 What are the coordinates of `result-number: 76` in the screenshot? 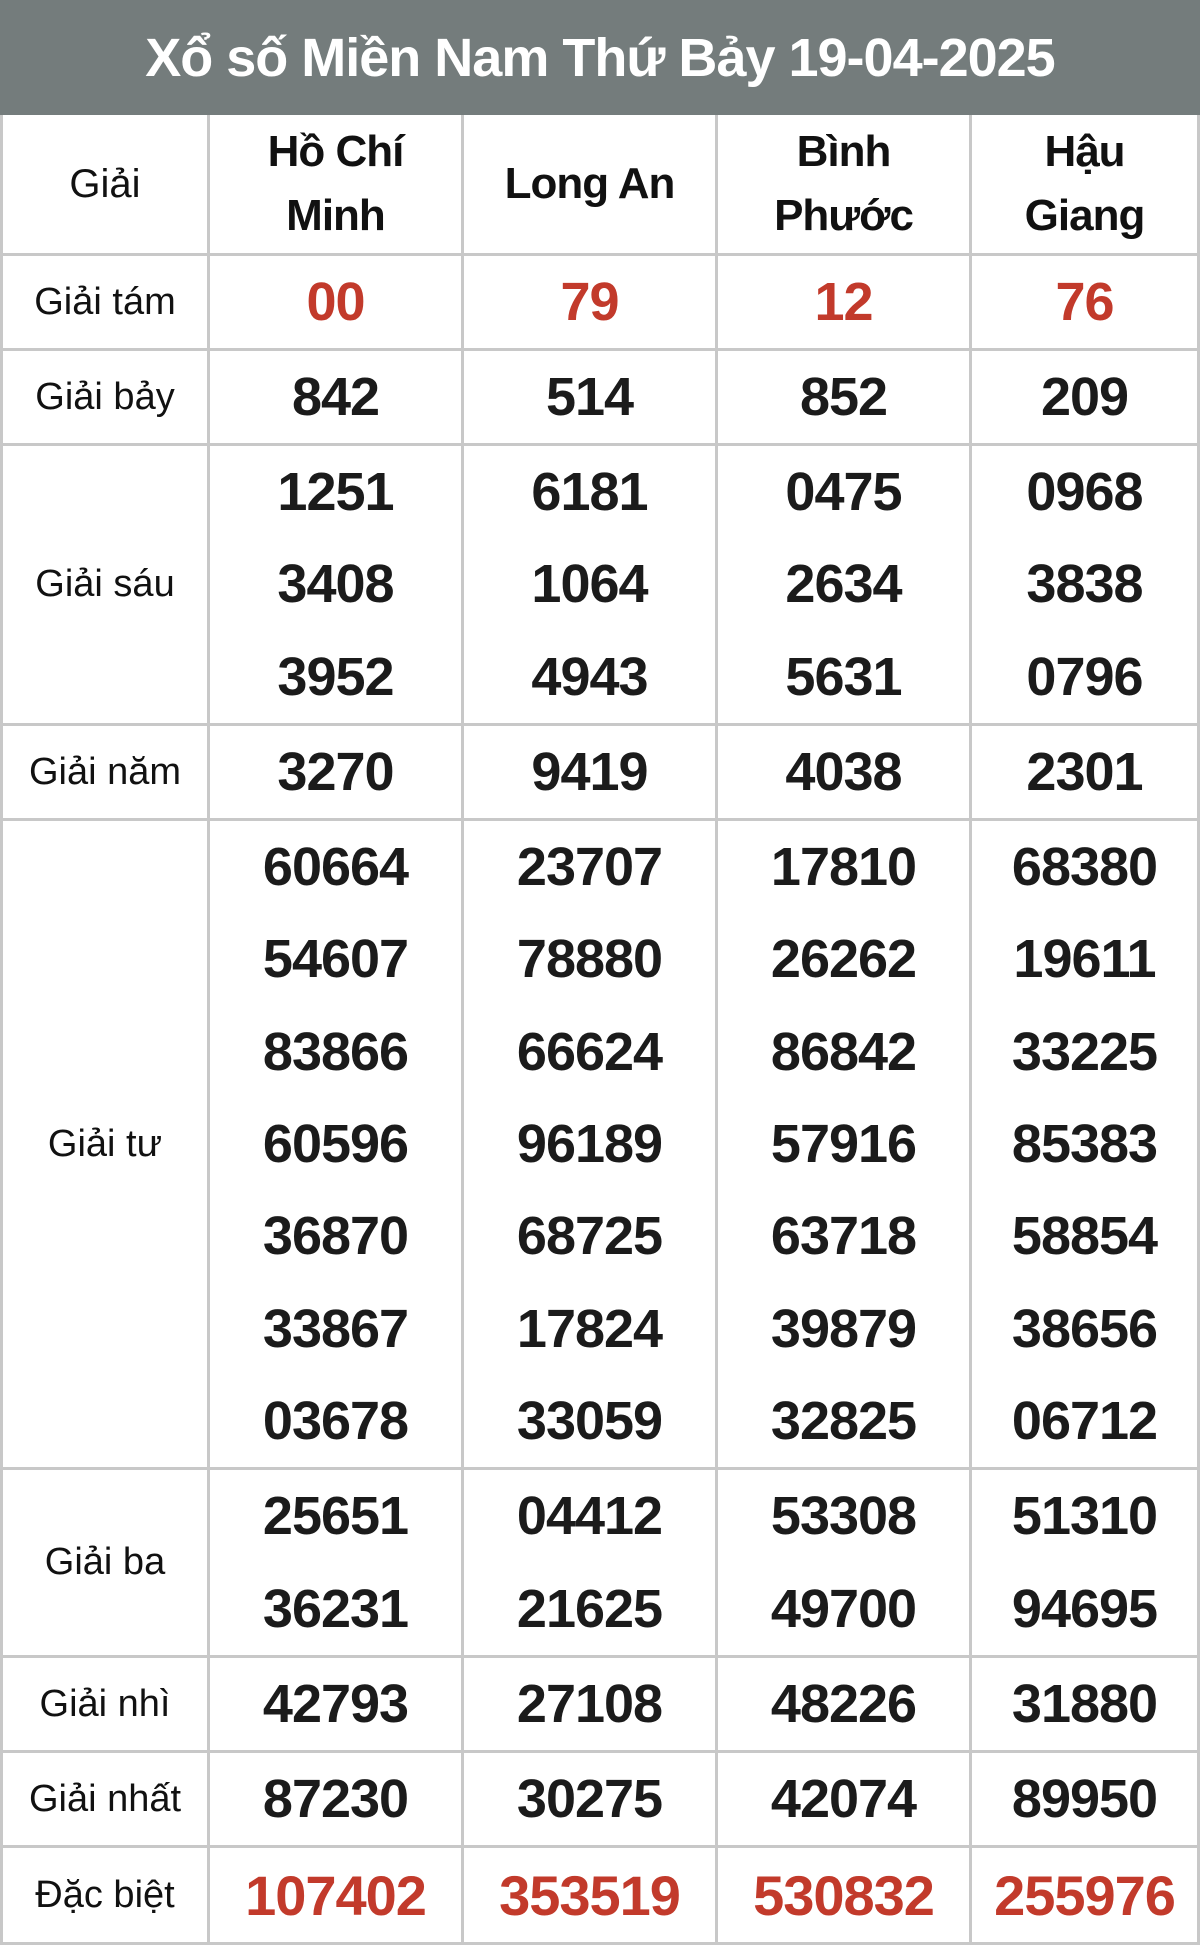 It's located at (1084, 302).